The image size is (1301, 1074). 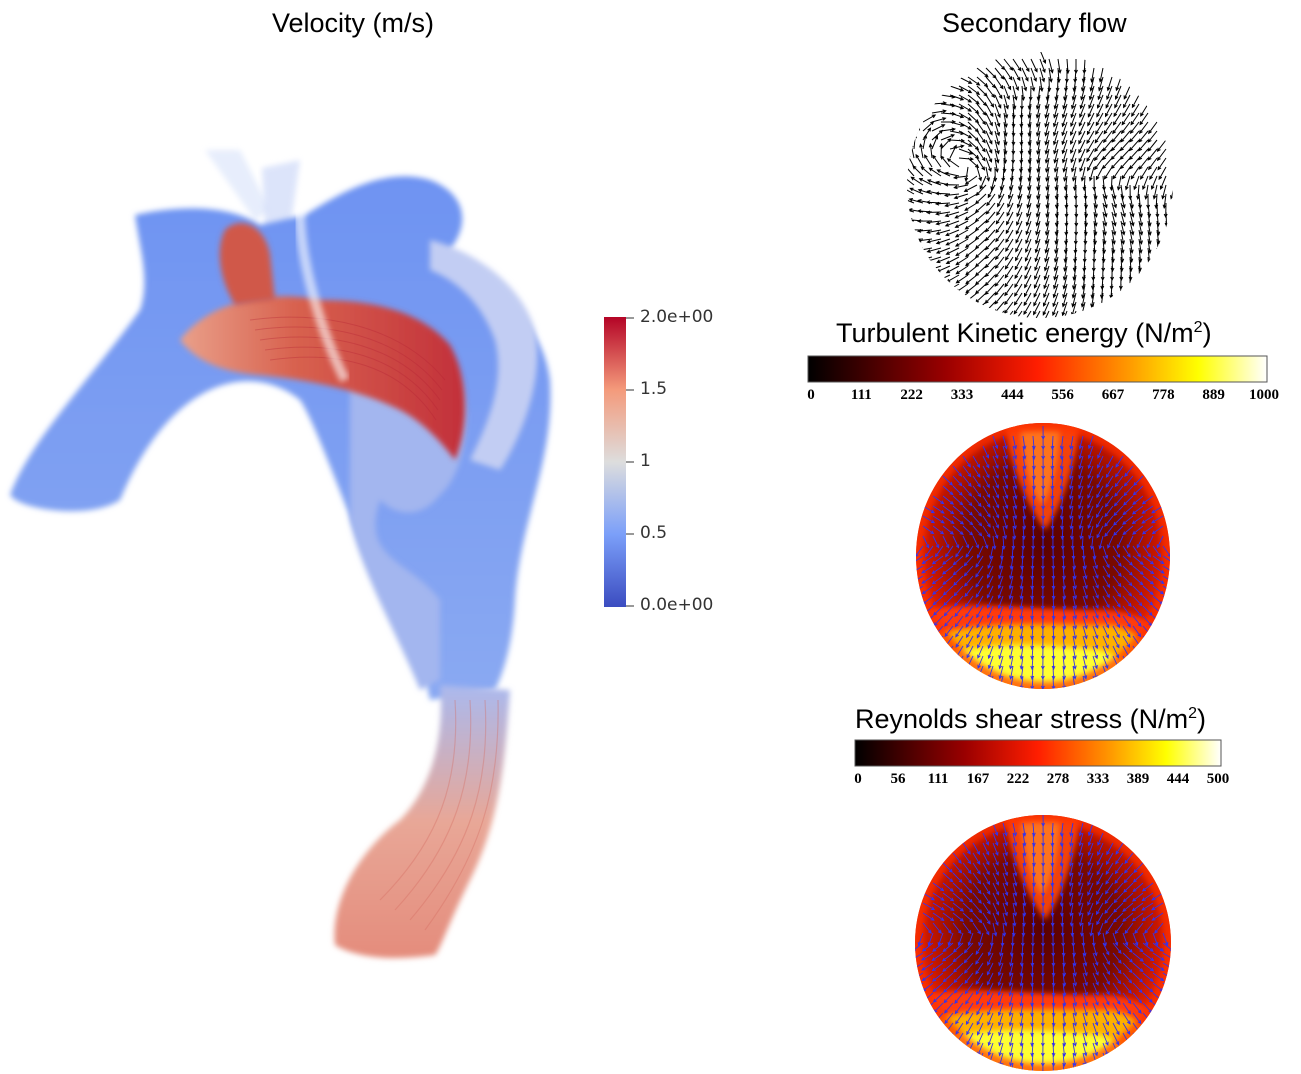 What do you see at coordinates (1163, 395) in the screenshot?
I see `colorbar-tick-label: 778` at bounding box center [1163, 395].